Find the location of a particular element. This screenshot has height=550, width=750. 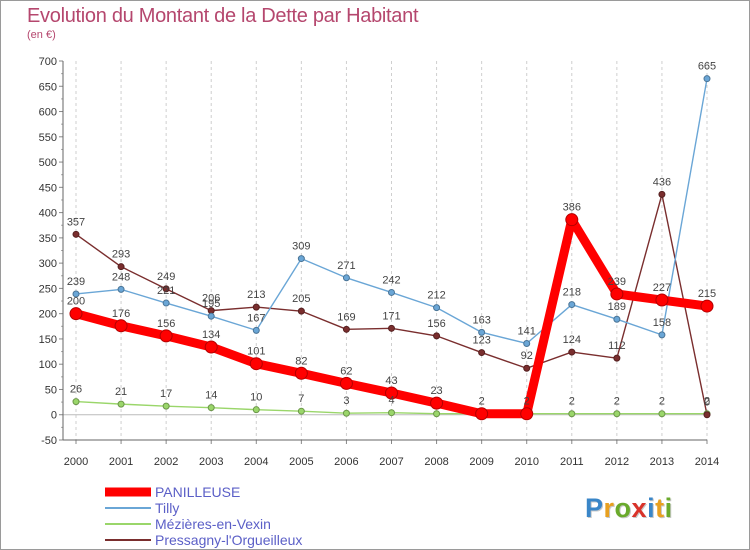

y-tick-label: 50 is located at coordinates (51, 390).